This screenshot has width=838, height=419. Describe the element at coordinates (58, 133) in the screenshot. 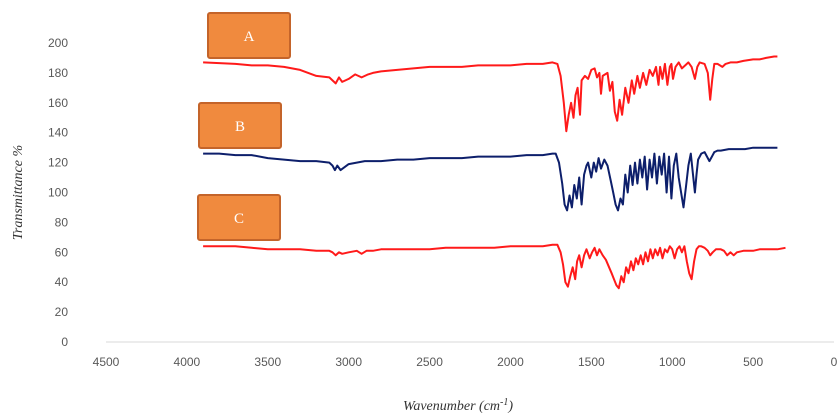

I see `y-tick-label: 140` at that location.